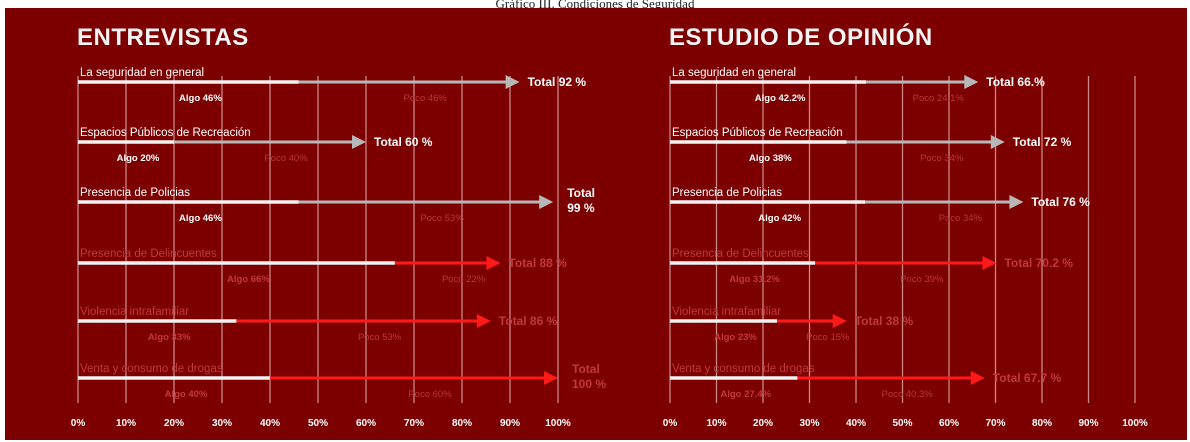 This screenshot has height=442, width=1190. What do you see at coordinates (801, 37) in the screenshot?
I see `panel-title-estudio-opinion: ESTUDIO DE OPINIÓN` at bounding box center [801, 37].